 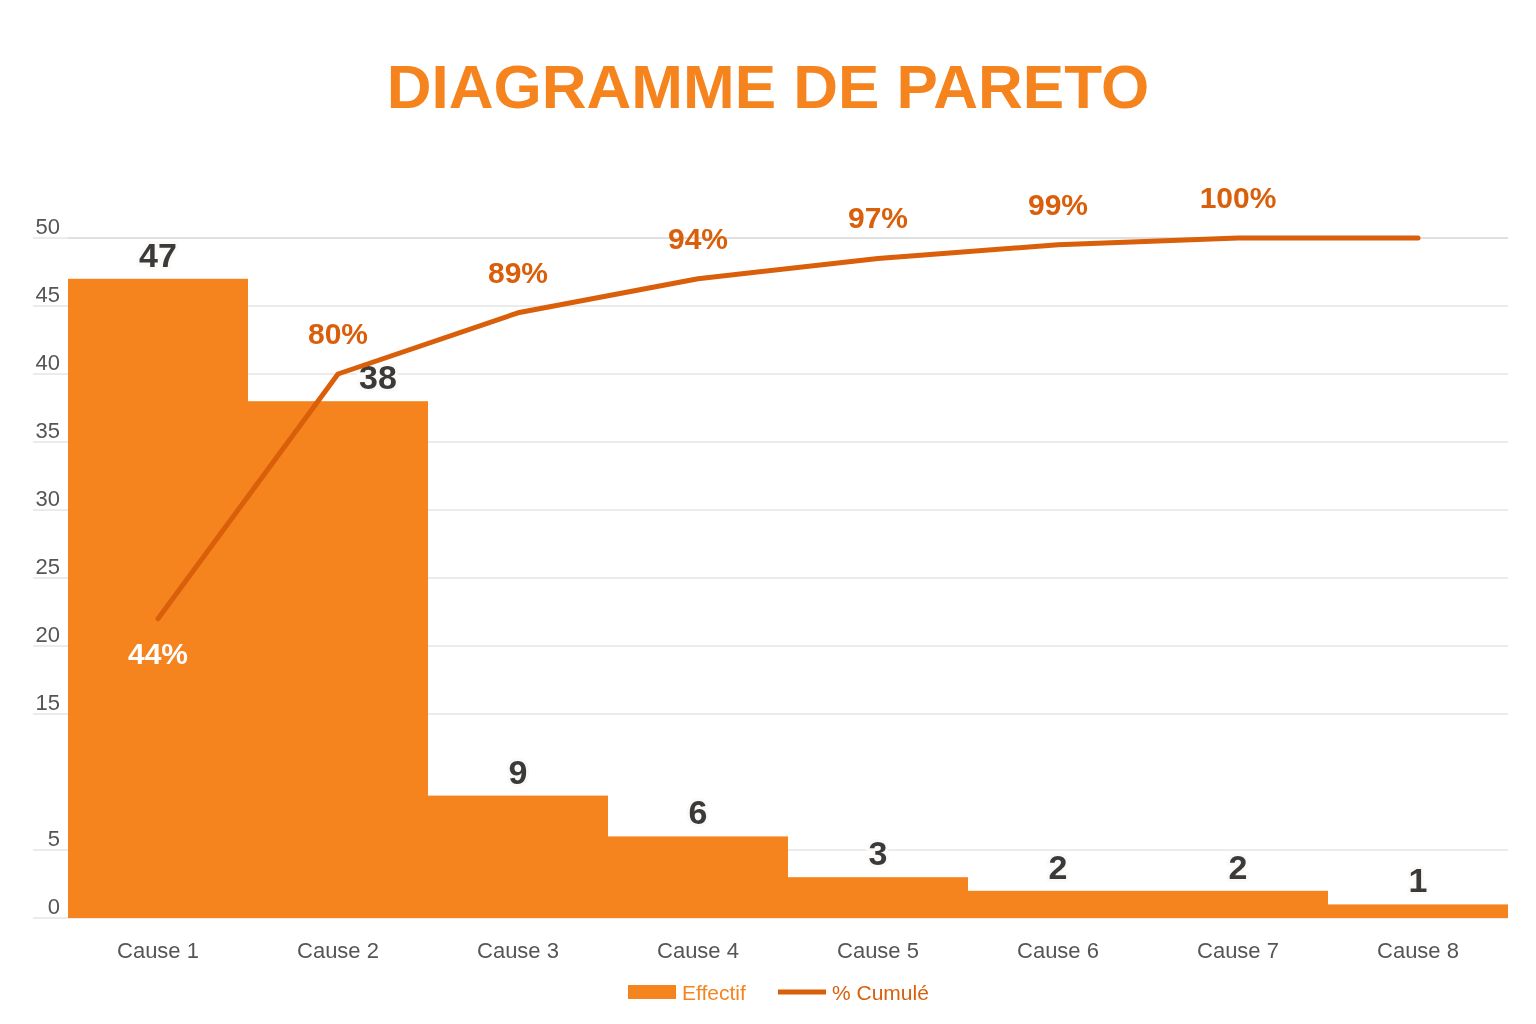 I want to click on y-tick-label: 30, so click(x=47, y=498).